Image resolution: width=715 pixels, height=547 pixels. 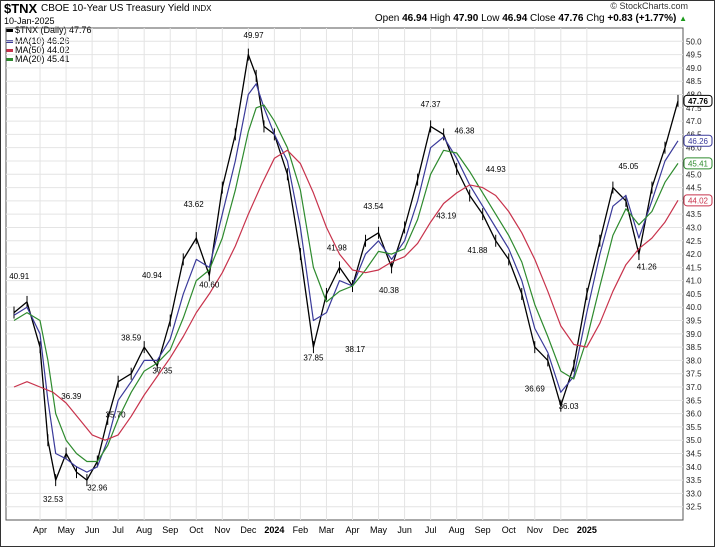 What do you see at coordinates (29, 21) in the screenshot?
I see `date-label: 10-Jan-2025` at bounding box center [29, 21].